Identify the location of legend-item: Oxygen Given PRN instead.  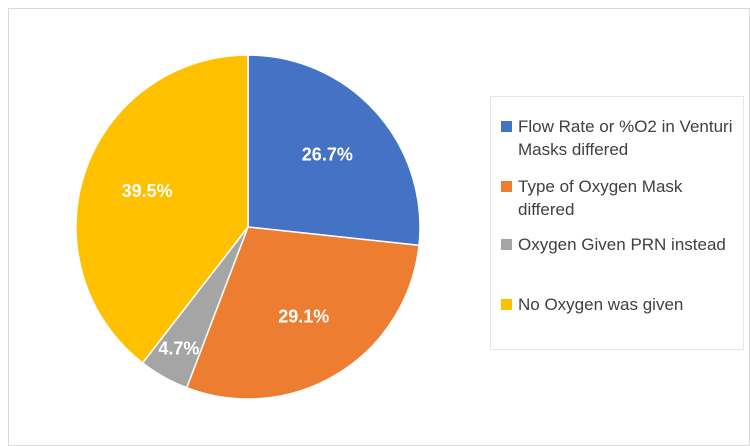
(618, 244).